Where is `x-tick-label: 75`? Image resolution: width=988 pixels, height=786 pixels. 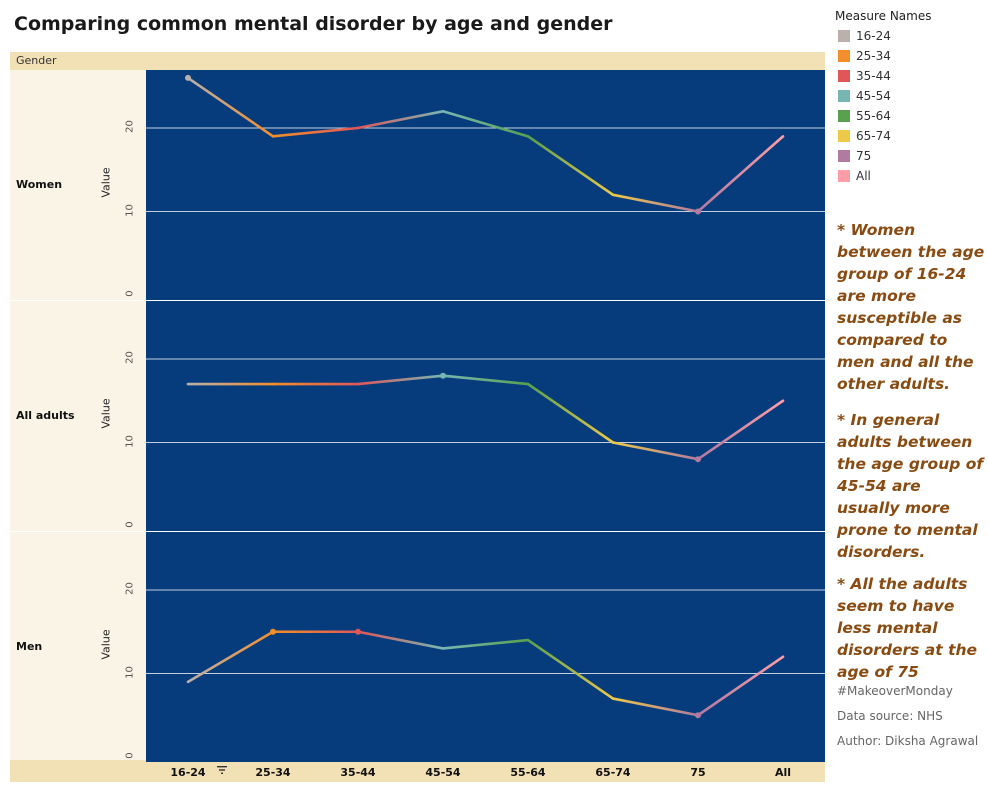
x-tick-label: 75 is located at coordinates (698, 772).